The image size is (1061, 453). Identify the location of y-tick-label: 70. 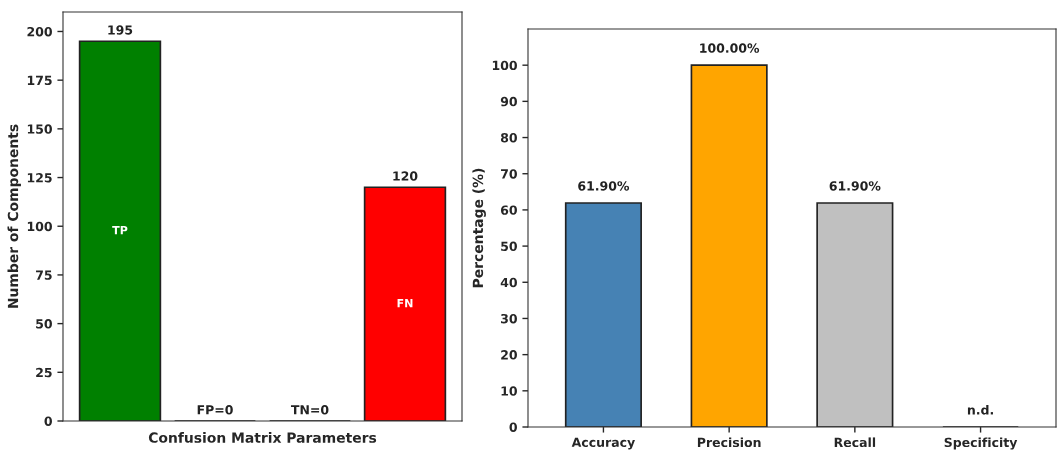
(509, 174).